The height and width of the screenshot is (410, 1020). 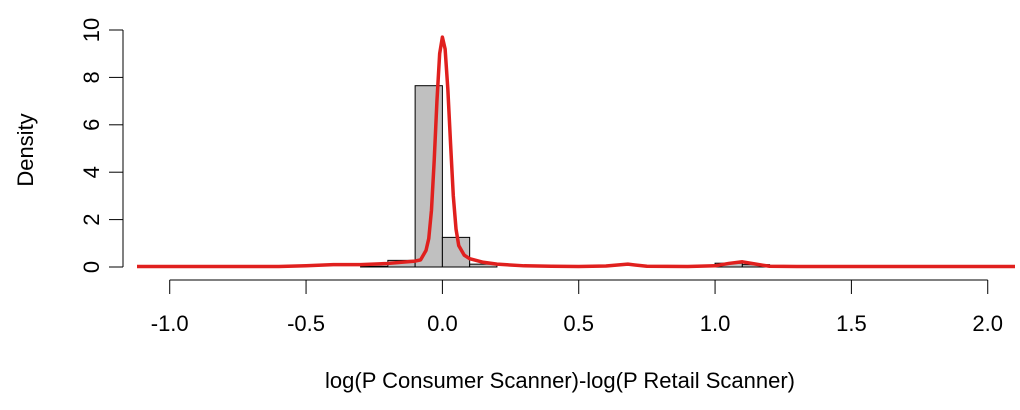 What do you see at coordinates (91, 125) in the screenshot?
I see `y-tick-label: 6` at bounding box center [91, 125].